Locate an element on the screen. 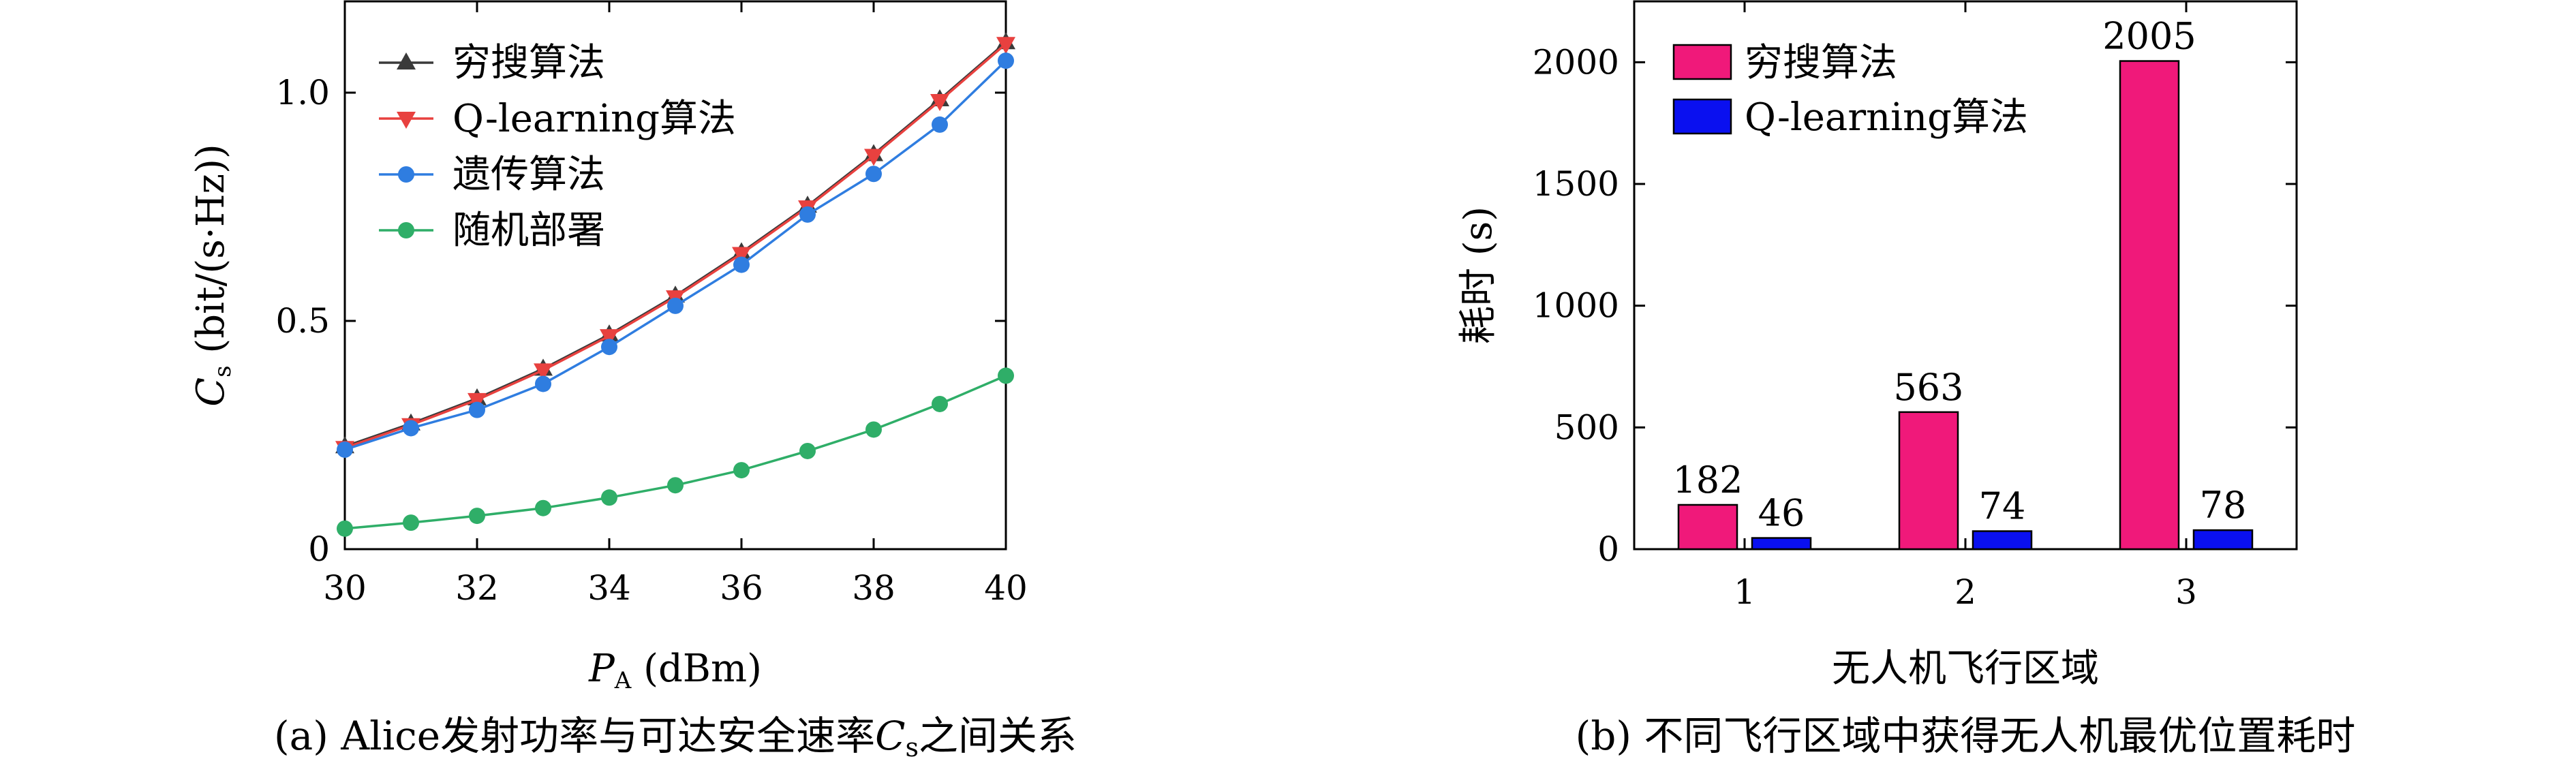 The width and height of the screenshot is (2576, 774). panel-b-xtick-label: 2 is located at coordinates (1965, 592).